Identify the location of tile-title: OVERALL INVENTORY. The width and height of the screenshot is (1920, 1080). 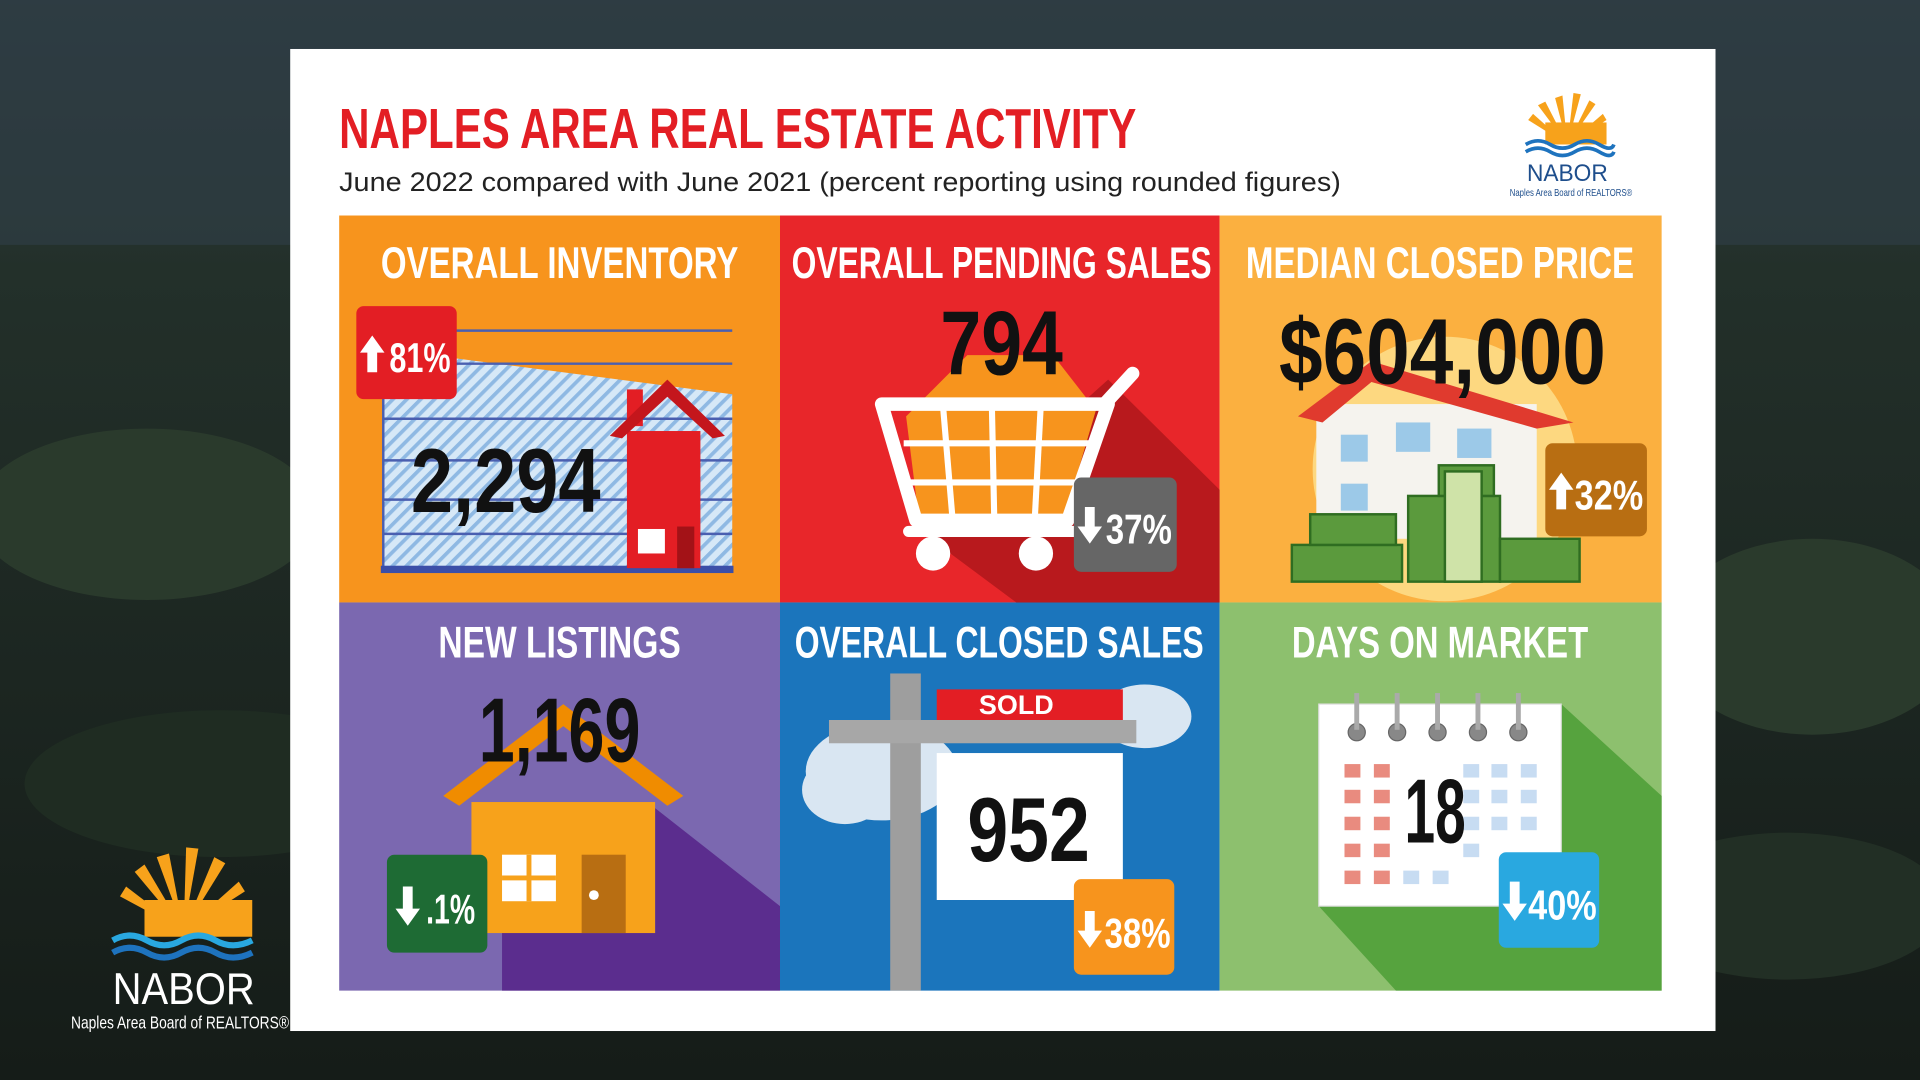
(560, 263).